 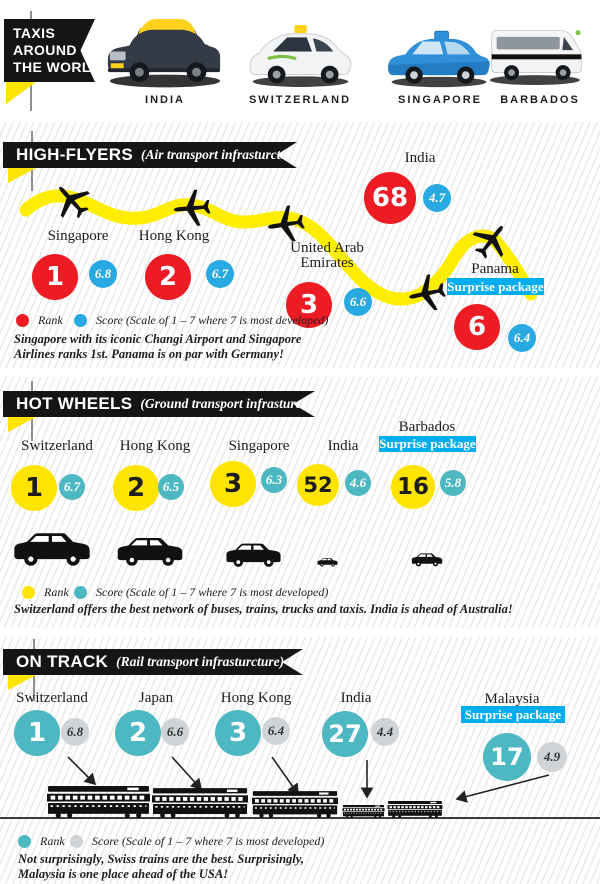 What do you see at coordinates (55, 277) in the screenshot?
I see `air-rank-circle: 1` at bounding box center [55, 277].